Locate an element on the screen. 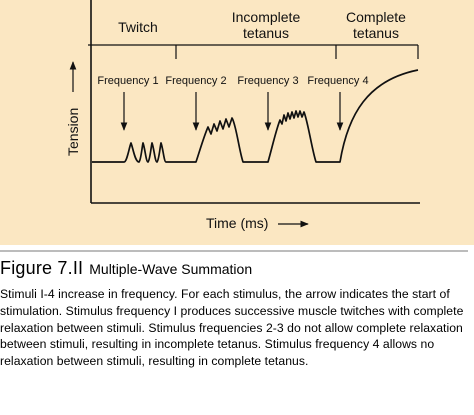 The height and width of the screenshot is (415, 474). caption-heading: Figure 7.II Multiple-Wave Summation is located at coordinates (234, 268).